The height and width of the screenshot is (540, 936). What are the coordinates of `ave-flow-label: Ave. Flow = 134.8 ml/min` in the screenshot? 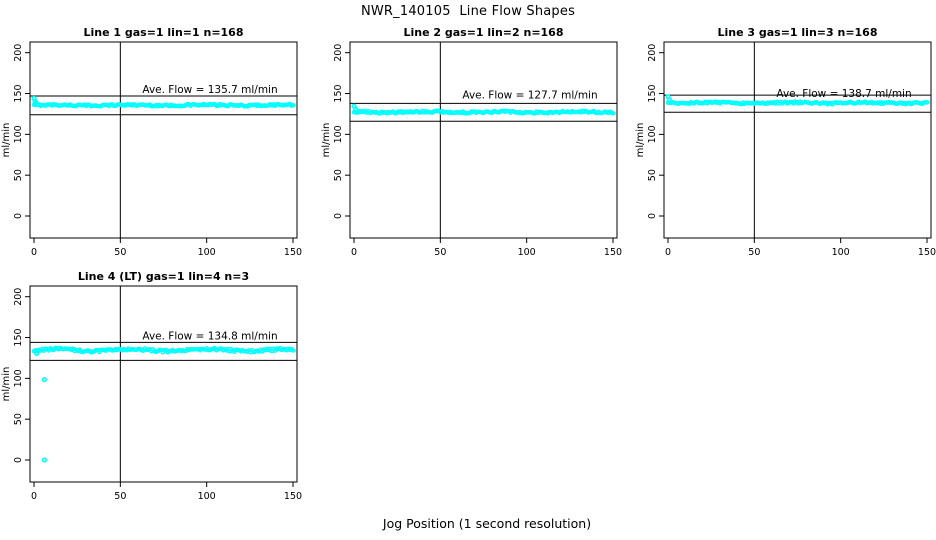 It's located at (209, 336).